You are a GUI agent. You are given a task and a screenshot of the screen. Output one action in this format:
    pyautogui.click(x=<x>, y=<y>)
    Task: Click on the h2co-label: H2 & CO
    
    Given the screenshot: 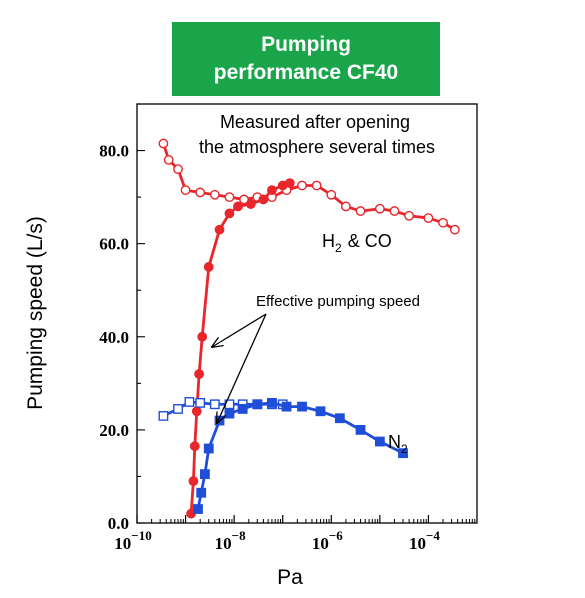 What is the action you would take?
    pyautogui.click(x=357, y=243)
    